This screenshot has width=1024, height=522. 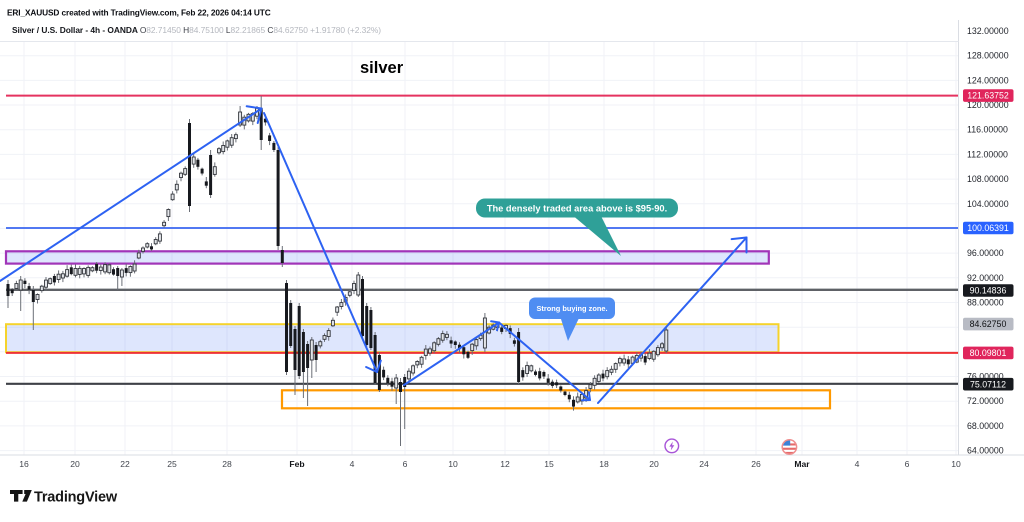 I want to click on svg-text: 84.62750, so click(x=988, y=324).